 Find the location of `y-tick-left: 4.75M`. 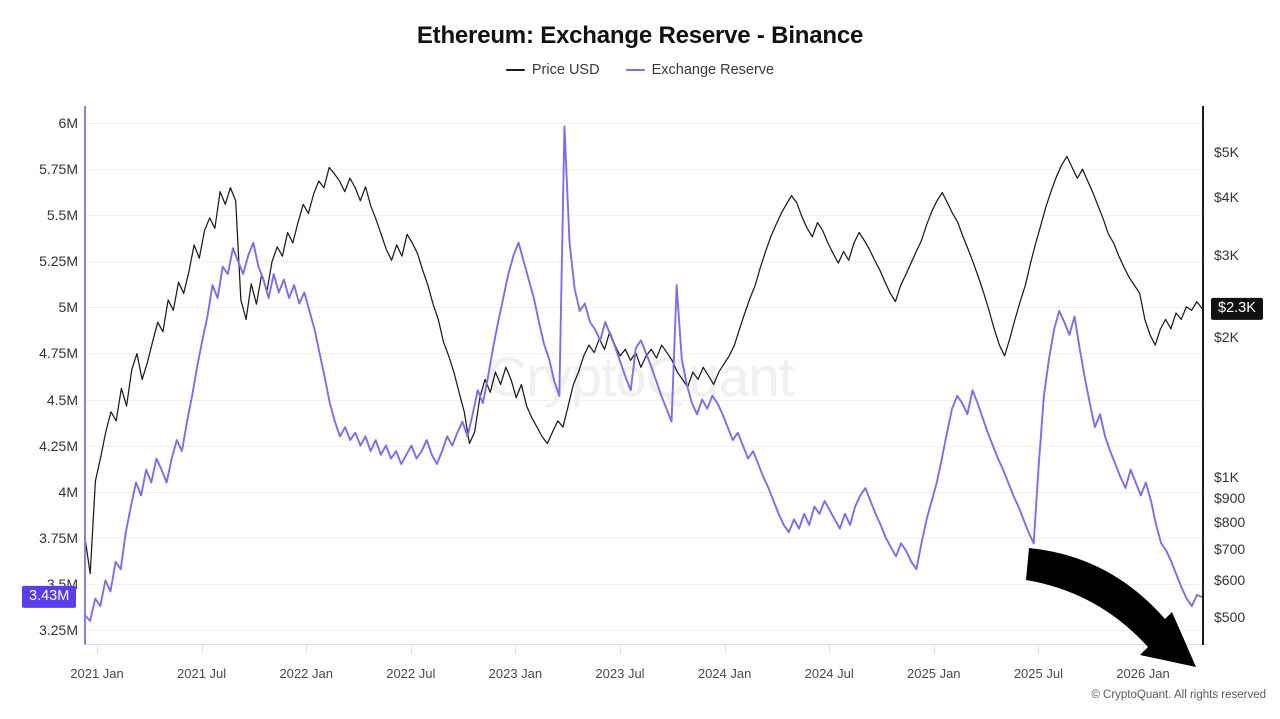

y-tick-left: 4.75M is located at coordinates (58, 353).